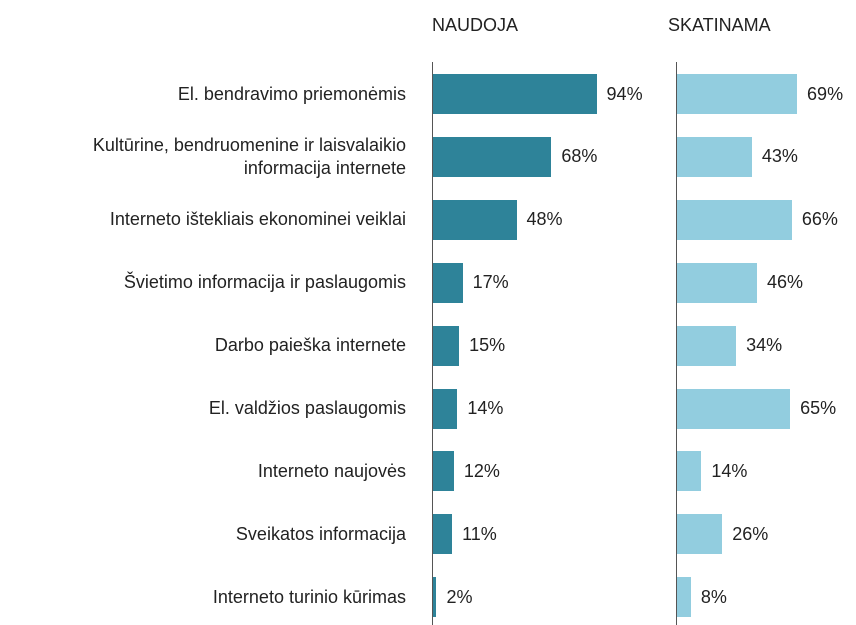 This screenshot has height=625, width=856. I want to click on value-label: 94%, so click(624, 93).